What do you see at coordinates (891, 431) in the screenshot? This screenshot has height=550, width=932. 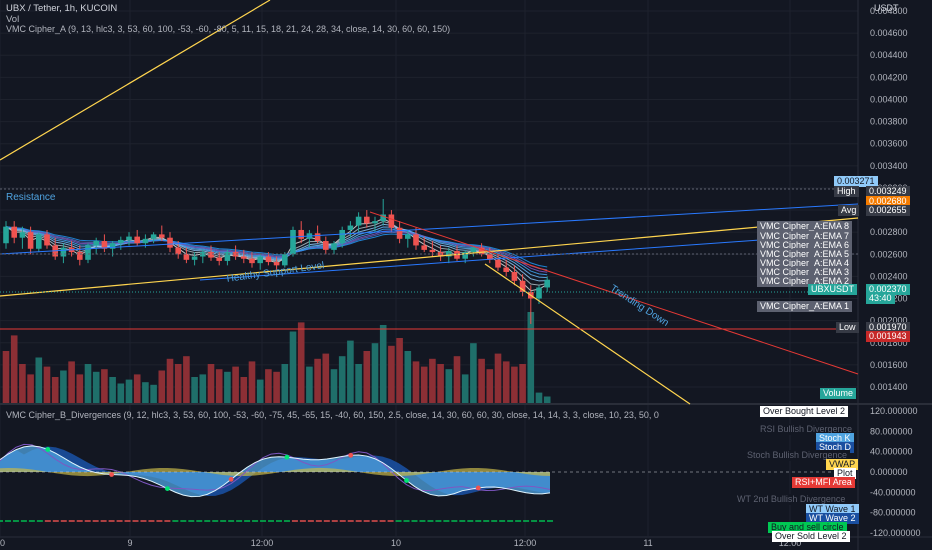 I see `osc-tick-label: 80.000000` at bounding box center [891, 431].